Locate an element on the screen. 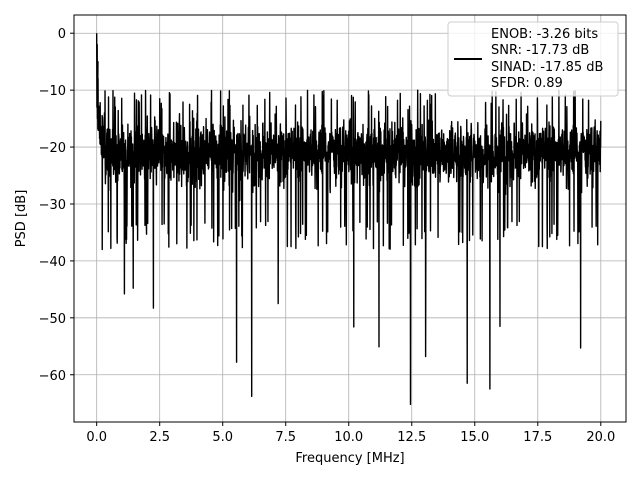 This screenshot has width=640, height=480. y-tick-label: −50 is located at coordinates (52, 319).